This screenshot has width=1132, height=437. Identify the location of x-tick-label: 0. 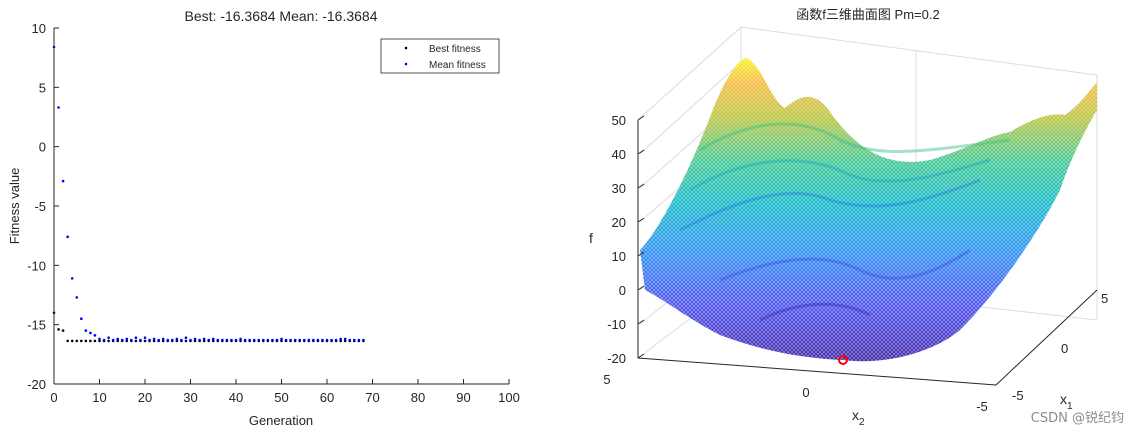
(53, 397).